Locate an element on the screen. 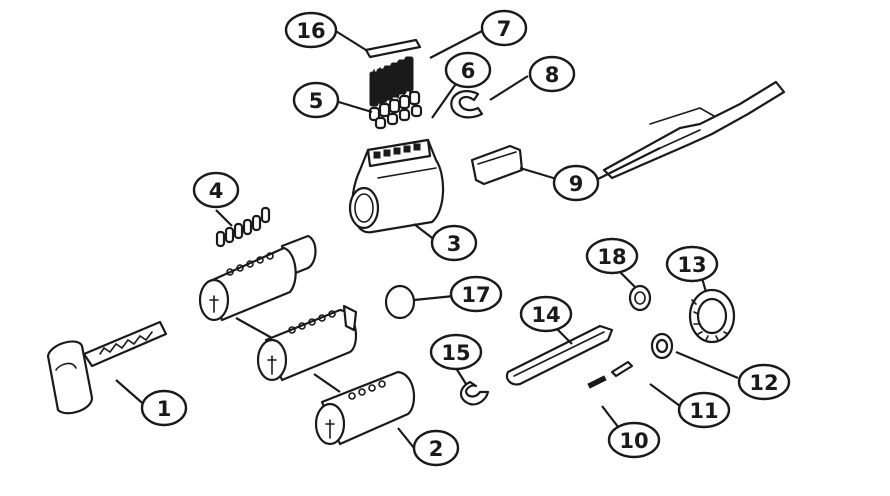  callout-number: 18 is located at coordinates (611, 257).